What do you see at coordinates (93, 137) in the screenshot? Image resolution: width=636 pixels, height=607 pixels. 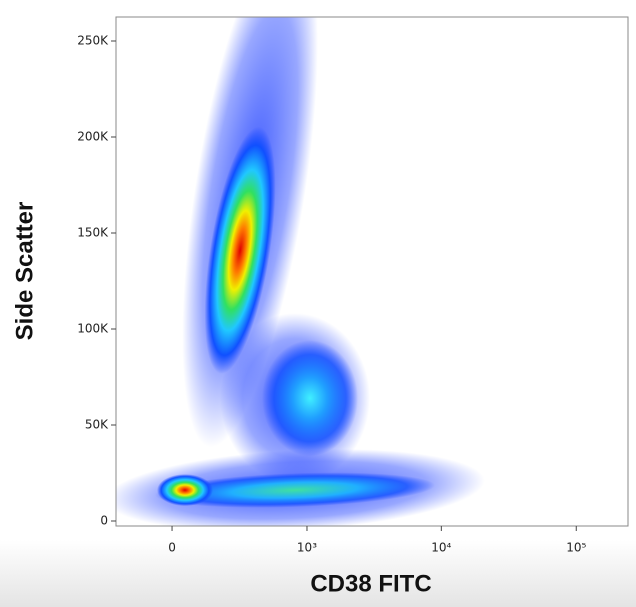 I see `y-tick-label: 200K` at bounding box center [93, 137].